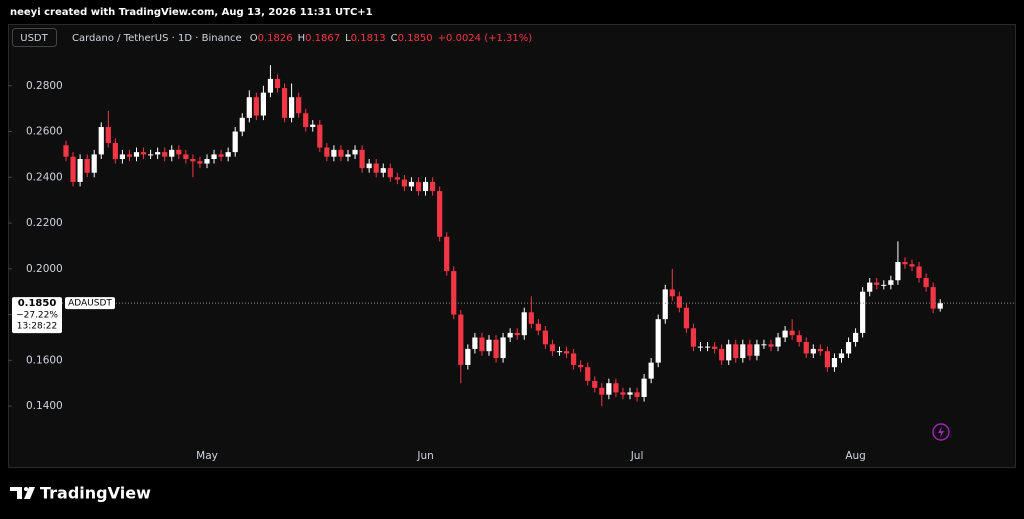 This screenshot has width=1024, height=519. I want to click on y-tick-label: 0.2000, so click(44, 269).